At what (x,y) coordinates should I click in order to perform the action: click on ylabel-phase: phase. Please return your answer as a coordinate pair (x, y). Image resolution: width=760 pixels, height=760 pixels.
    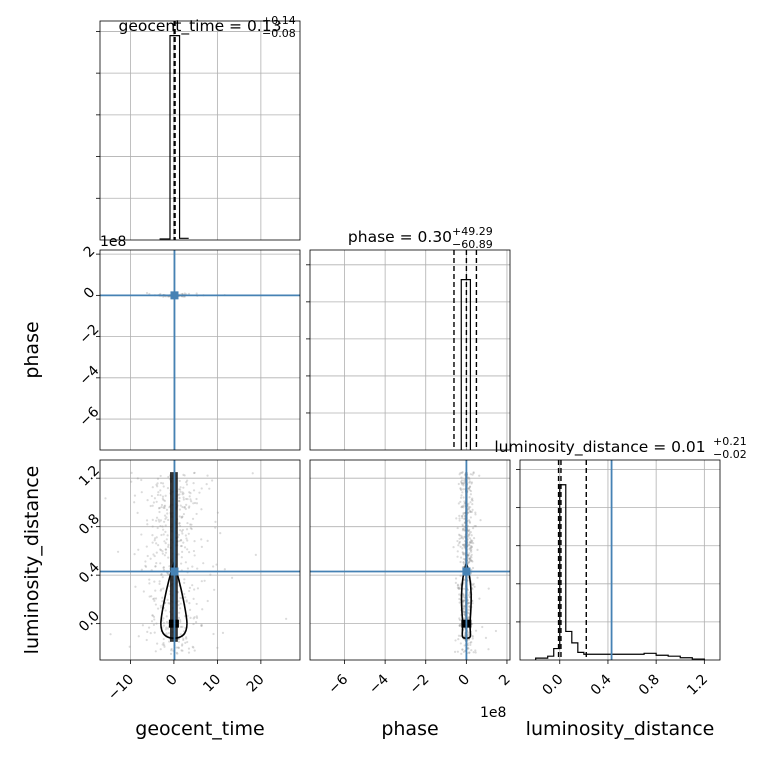
    Looking at the image, I should click on (32, 349).